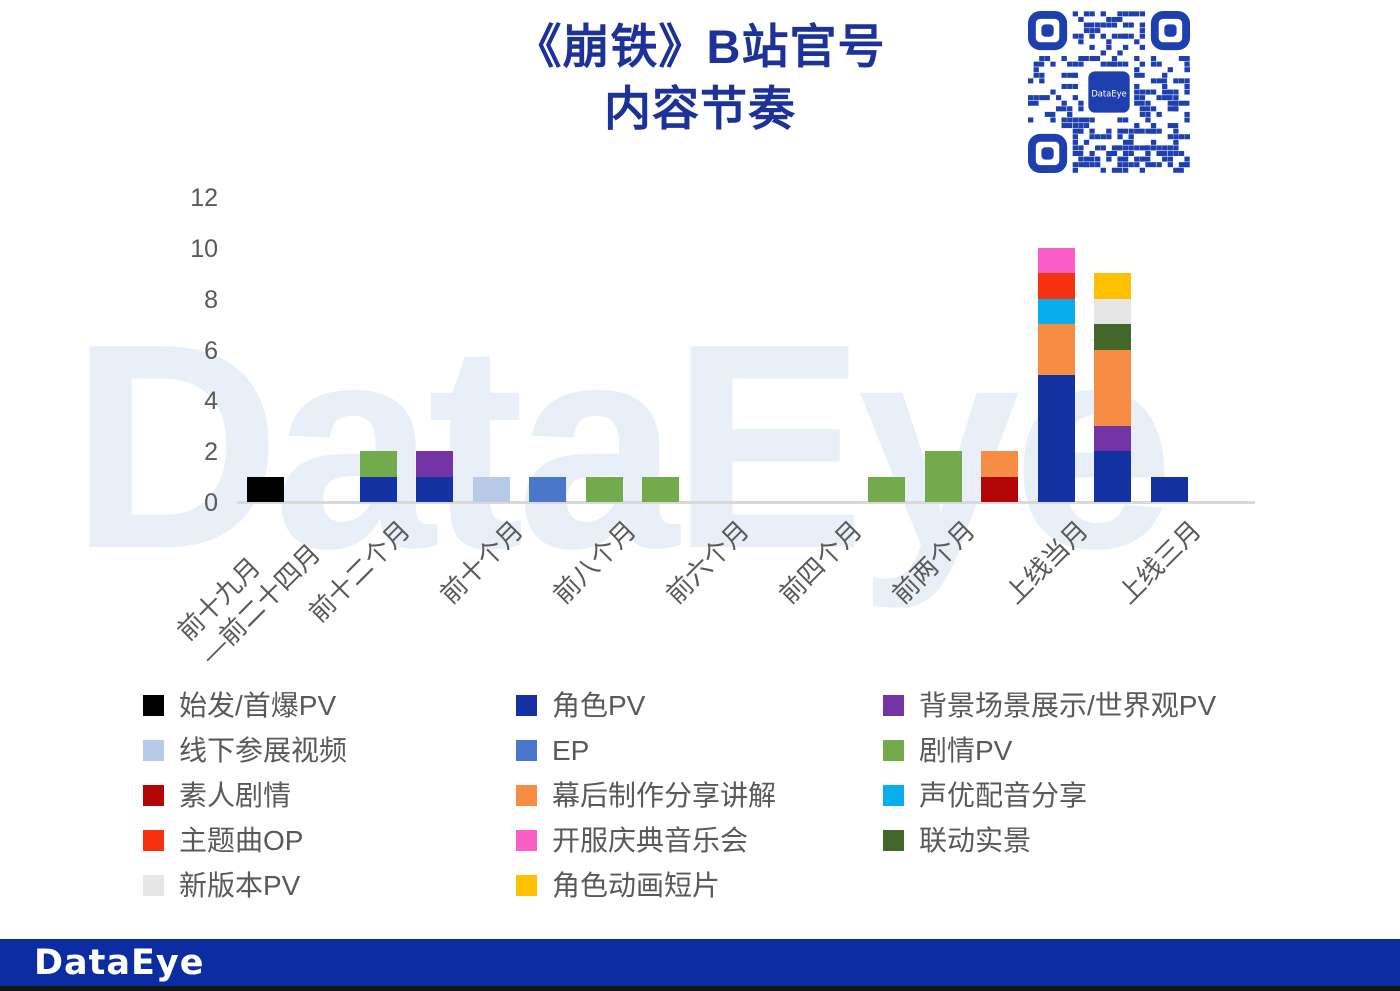  Describe the element at coordinates (211, 350) in the screenshot. I see `y-axis-tick-label: 6` at that location.